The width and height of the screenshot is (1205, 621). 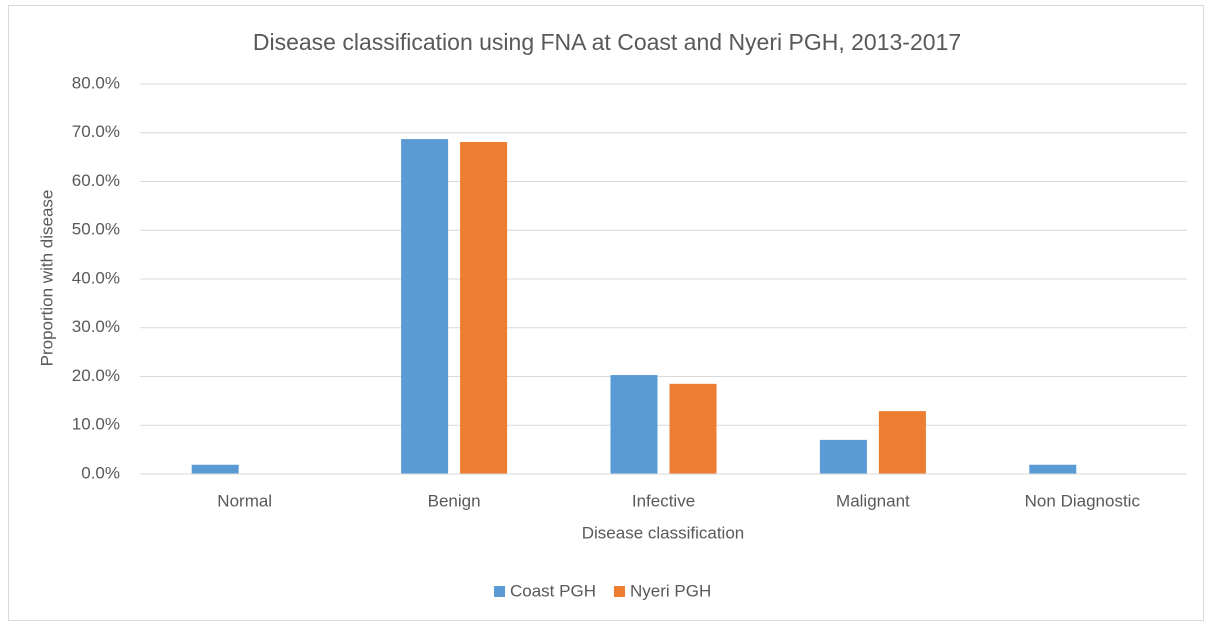 What do you see at coordinates (96, 180) in the screenshot?
I see `y-tick-label: 60.0%` at bounding box center [96, 180].